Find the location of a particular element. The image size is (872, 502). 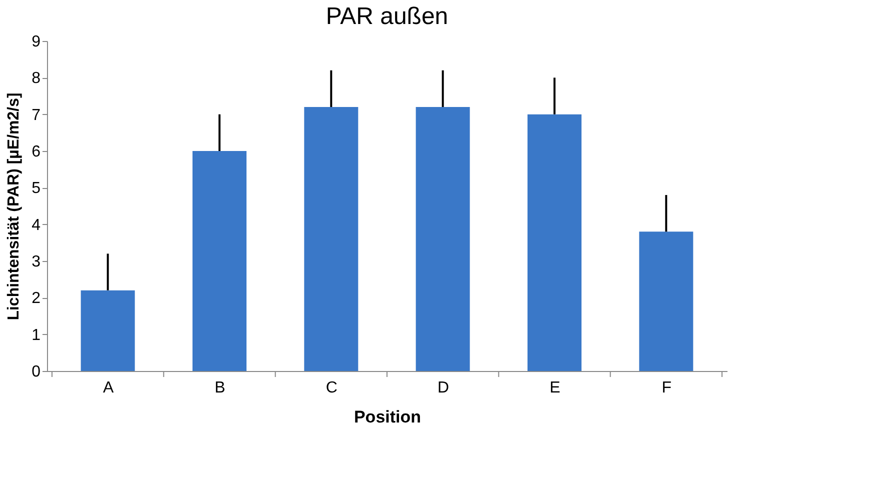

y-axis-title: Lichintensität (PAR) [µE/m2/s] is located at coordinates (14, 206).